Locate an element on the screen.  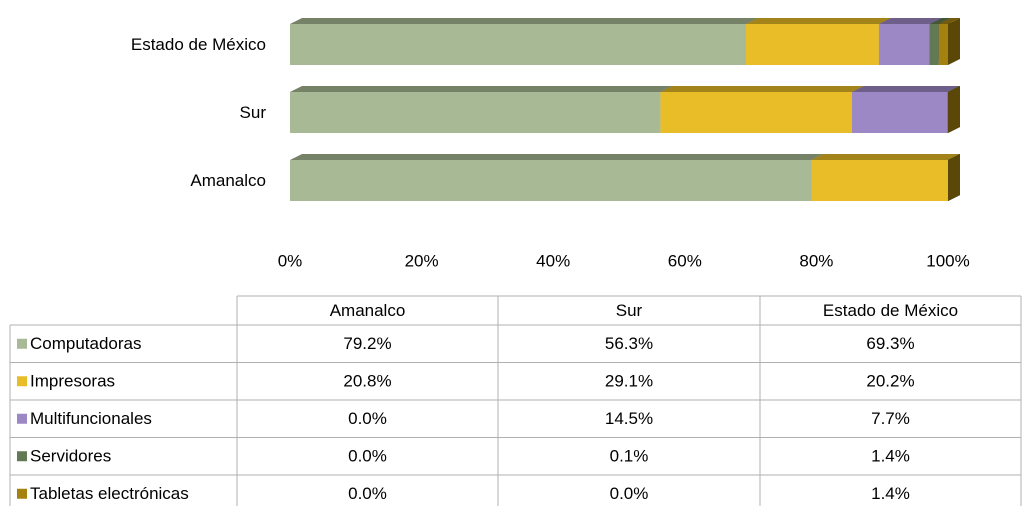
y-tick-label: Amanalco is located at coordinates (228, 180).